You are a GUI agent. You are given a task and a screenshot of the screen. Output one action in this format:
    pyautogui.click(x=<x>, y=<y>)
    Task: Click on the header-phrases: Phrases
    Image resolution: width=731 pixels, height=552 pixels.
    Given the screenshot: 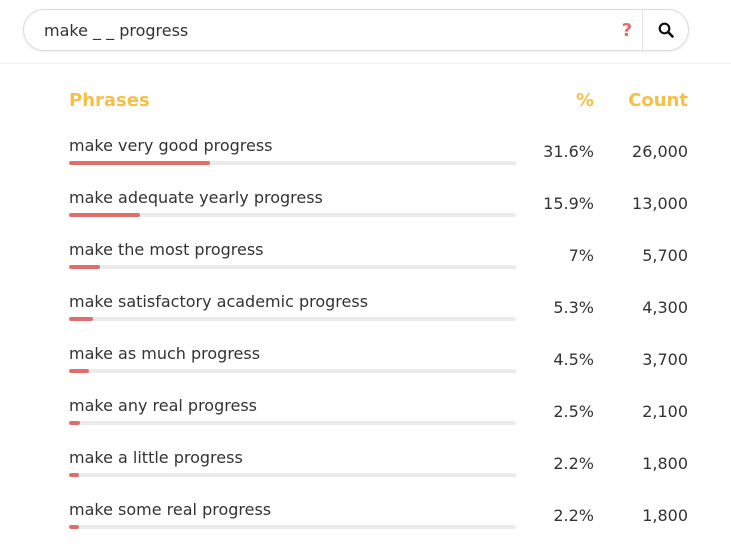 What is the action you would take?
    pyautogui.click(x=109, y=100)
    